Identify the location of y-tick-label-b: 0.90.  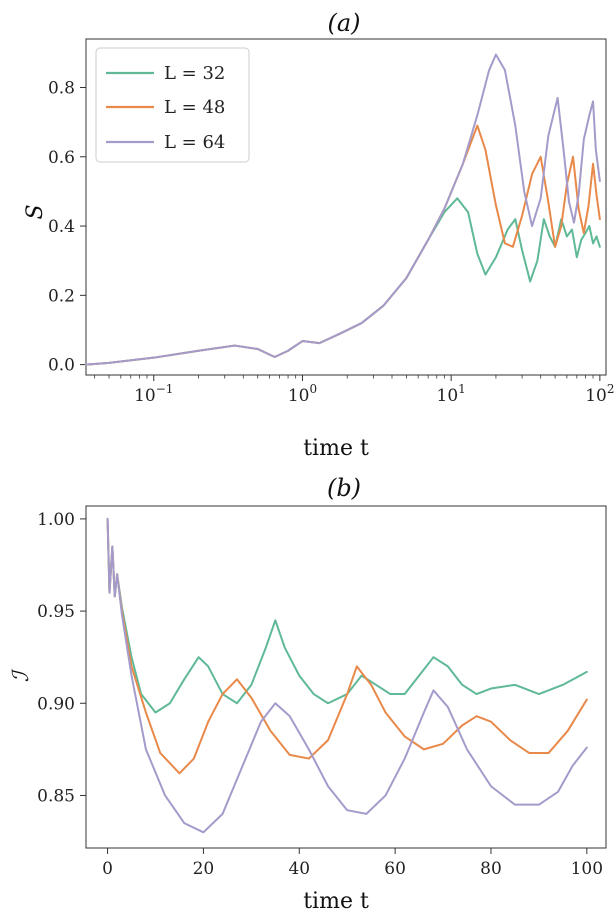
(56, 704).